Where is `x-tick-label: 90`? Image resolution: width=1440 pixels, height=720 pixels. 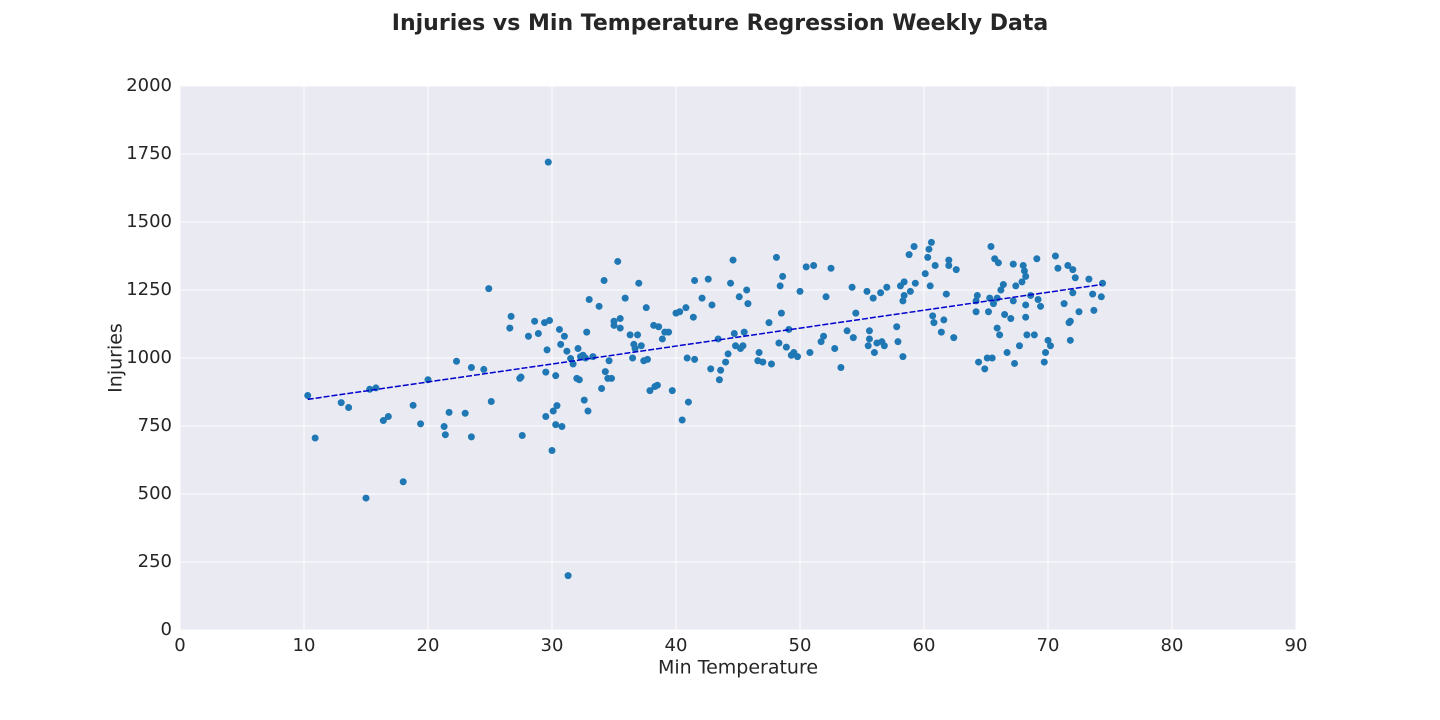 x-tick-label: 90 is located at coordinates (1296, 645).